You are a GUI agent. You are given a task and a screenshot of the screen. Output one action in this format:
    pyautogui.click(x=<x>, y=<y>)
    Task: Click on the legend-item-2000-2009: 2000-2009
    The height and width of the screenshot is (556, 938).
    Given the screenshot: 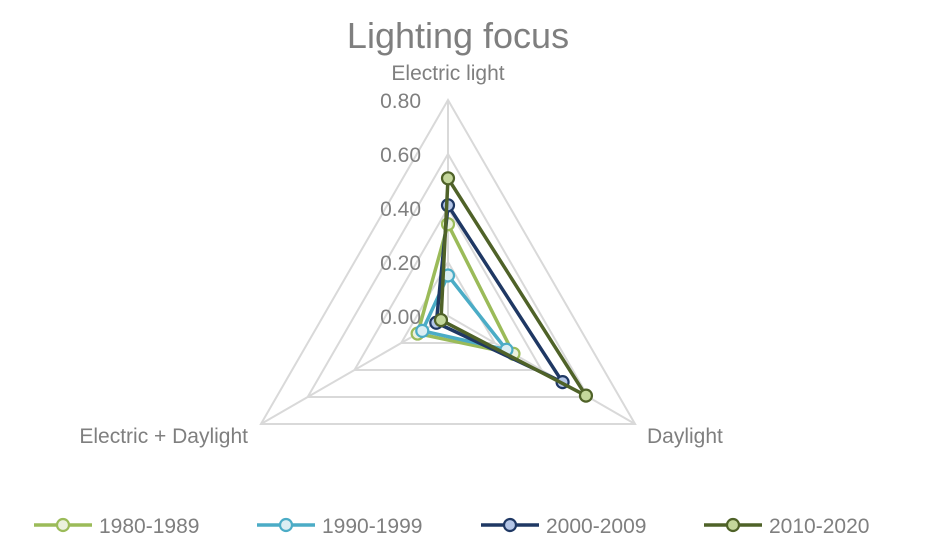 What is the action you would take?
    pyautogui.click(x=563, y=526)
    